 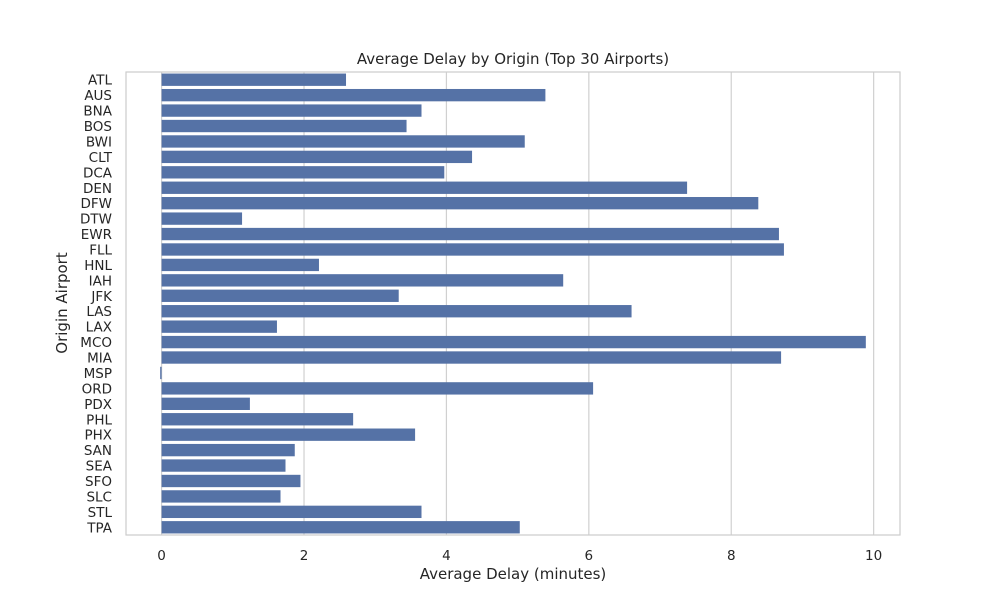 I want to click on bar-sfo, so click(x=231, y=481).